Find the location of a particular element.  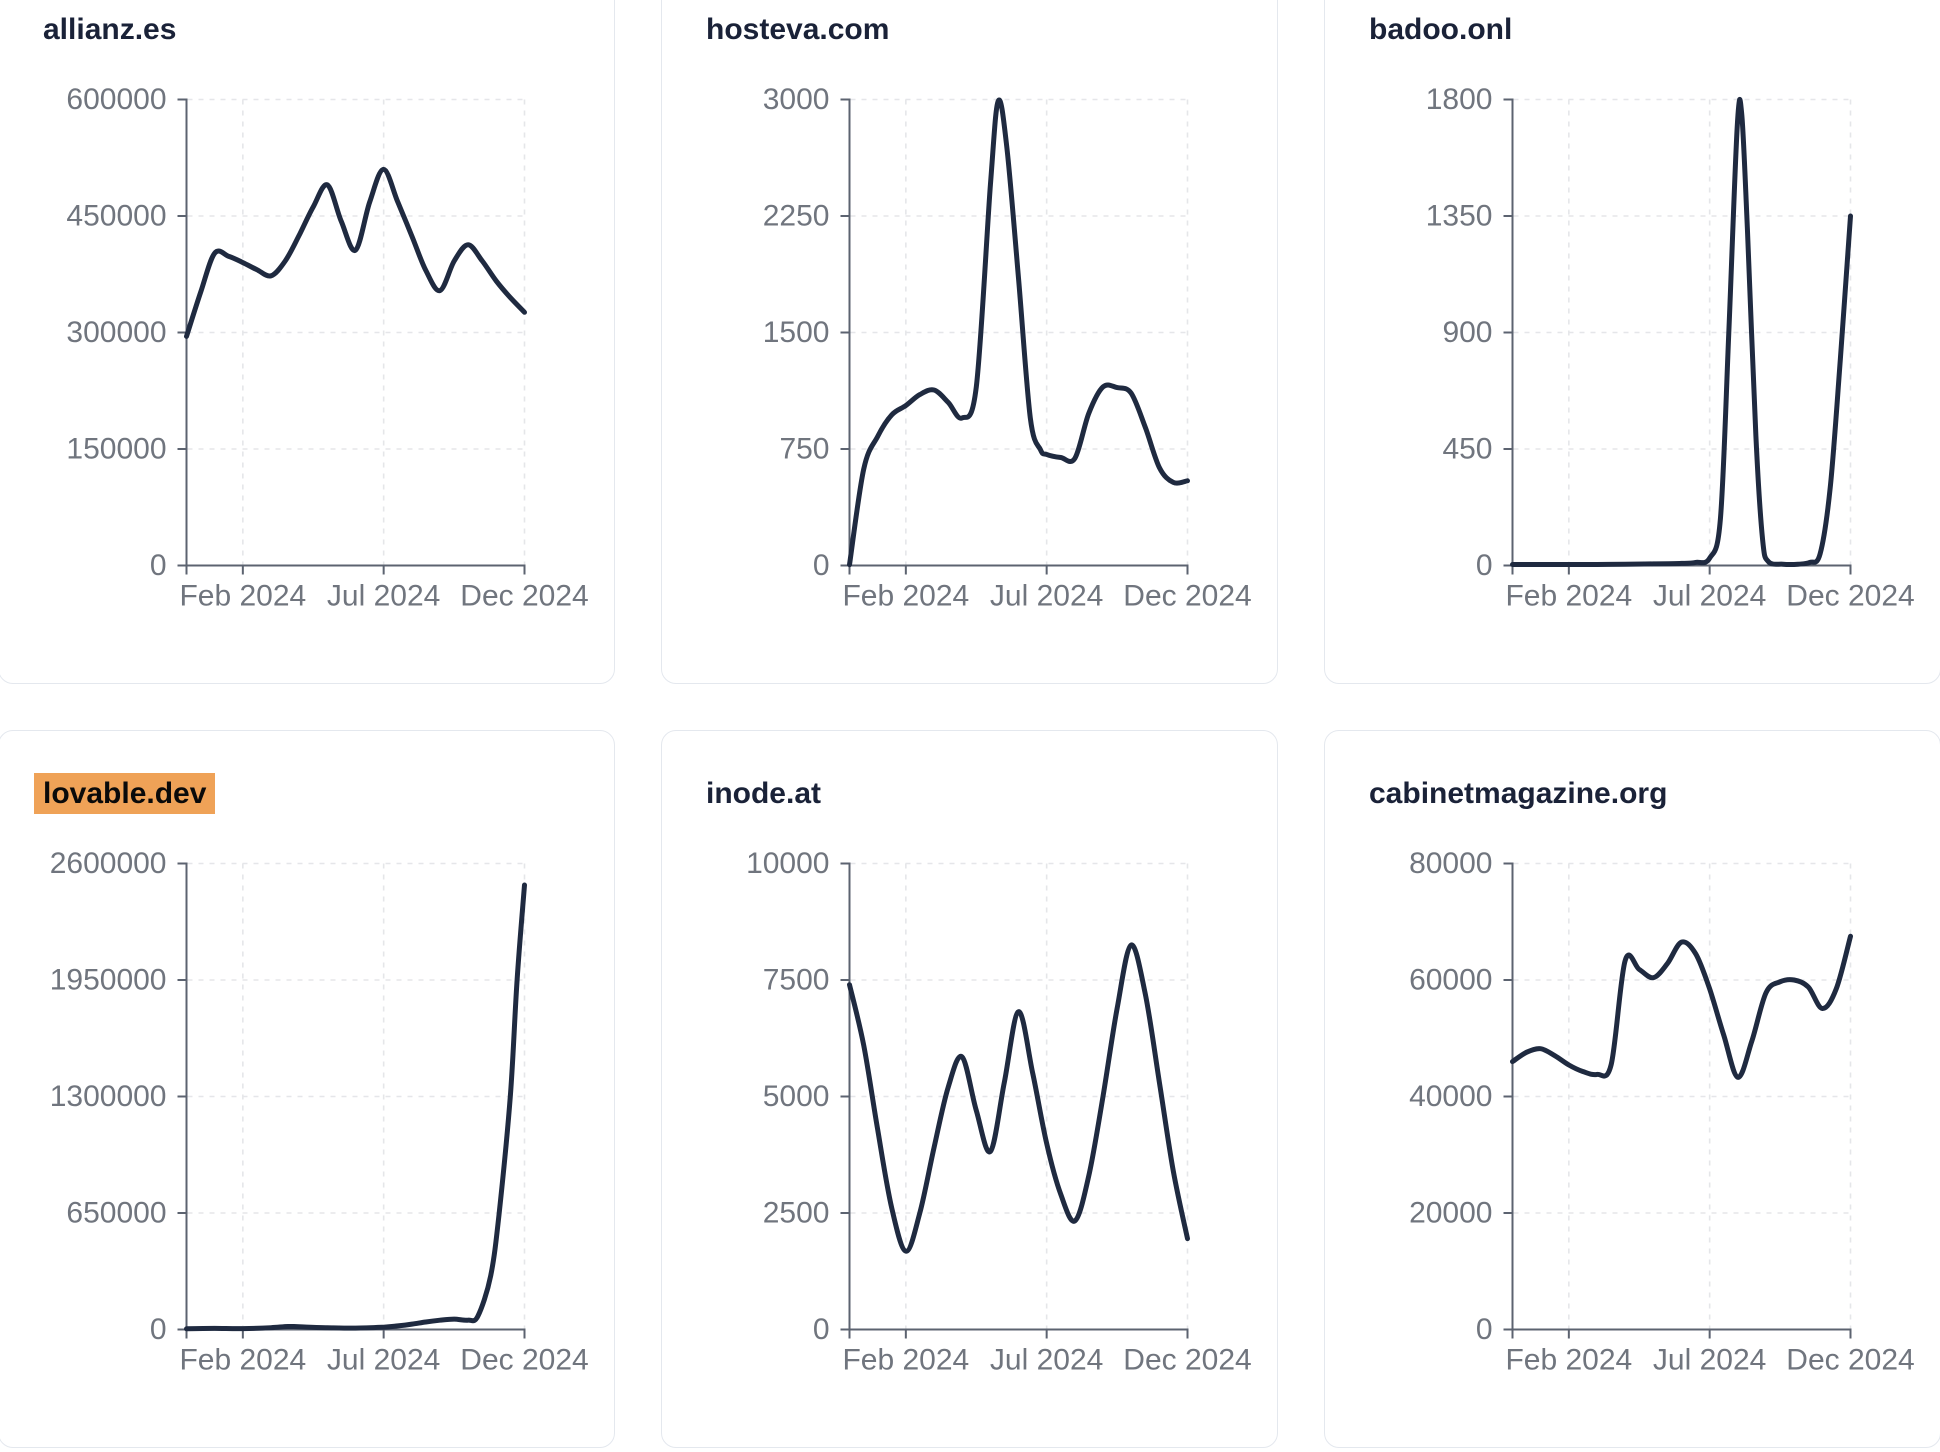

y-tick-label: 2600000 is located at coordinates (108, 863).